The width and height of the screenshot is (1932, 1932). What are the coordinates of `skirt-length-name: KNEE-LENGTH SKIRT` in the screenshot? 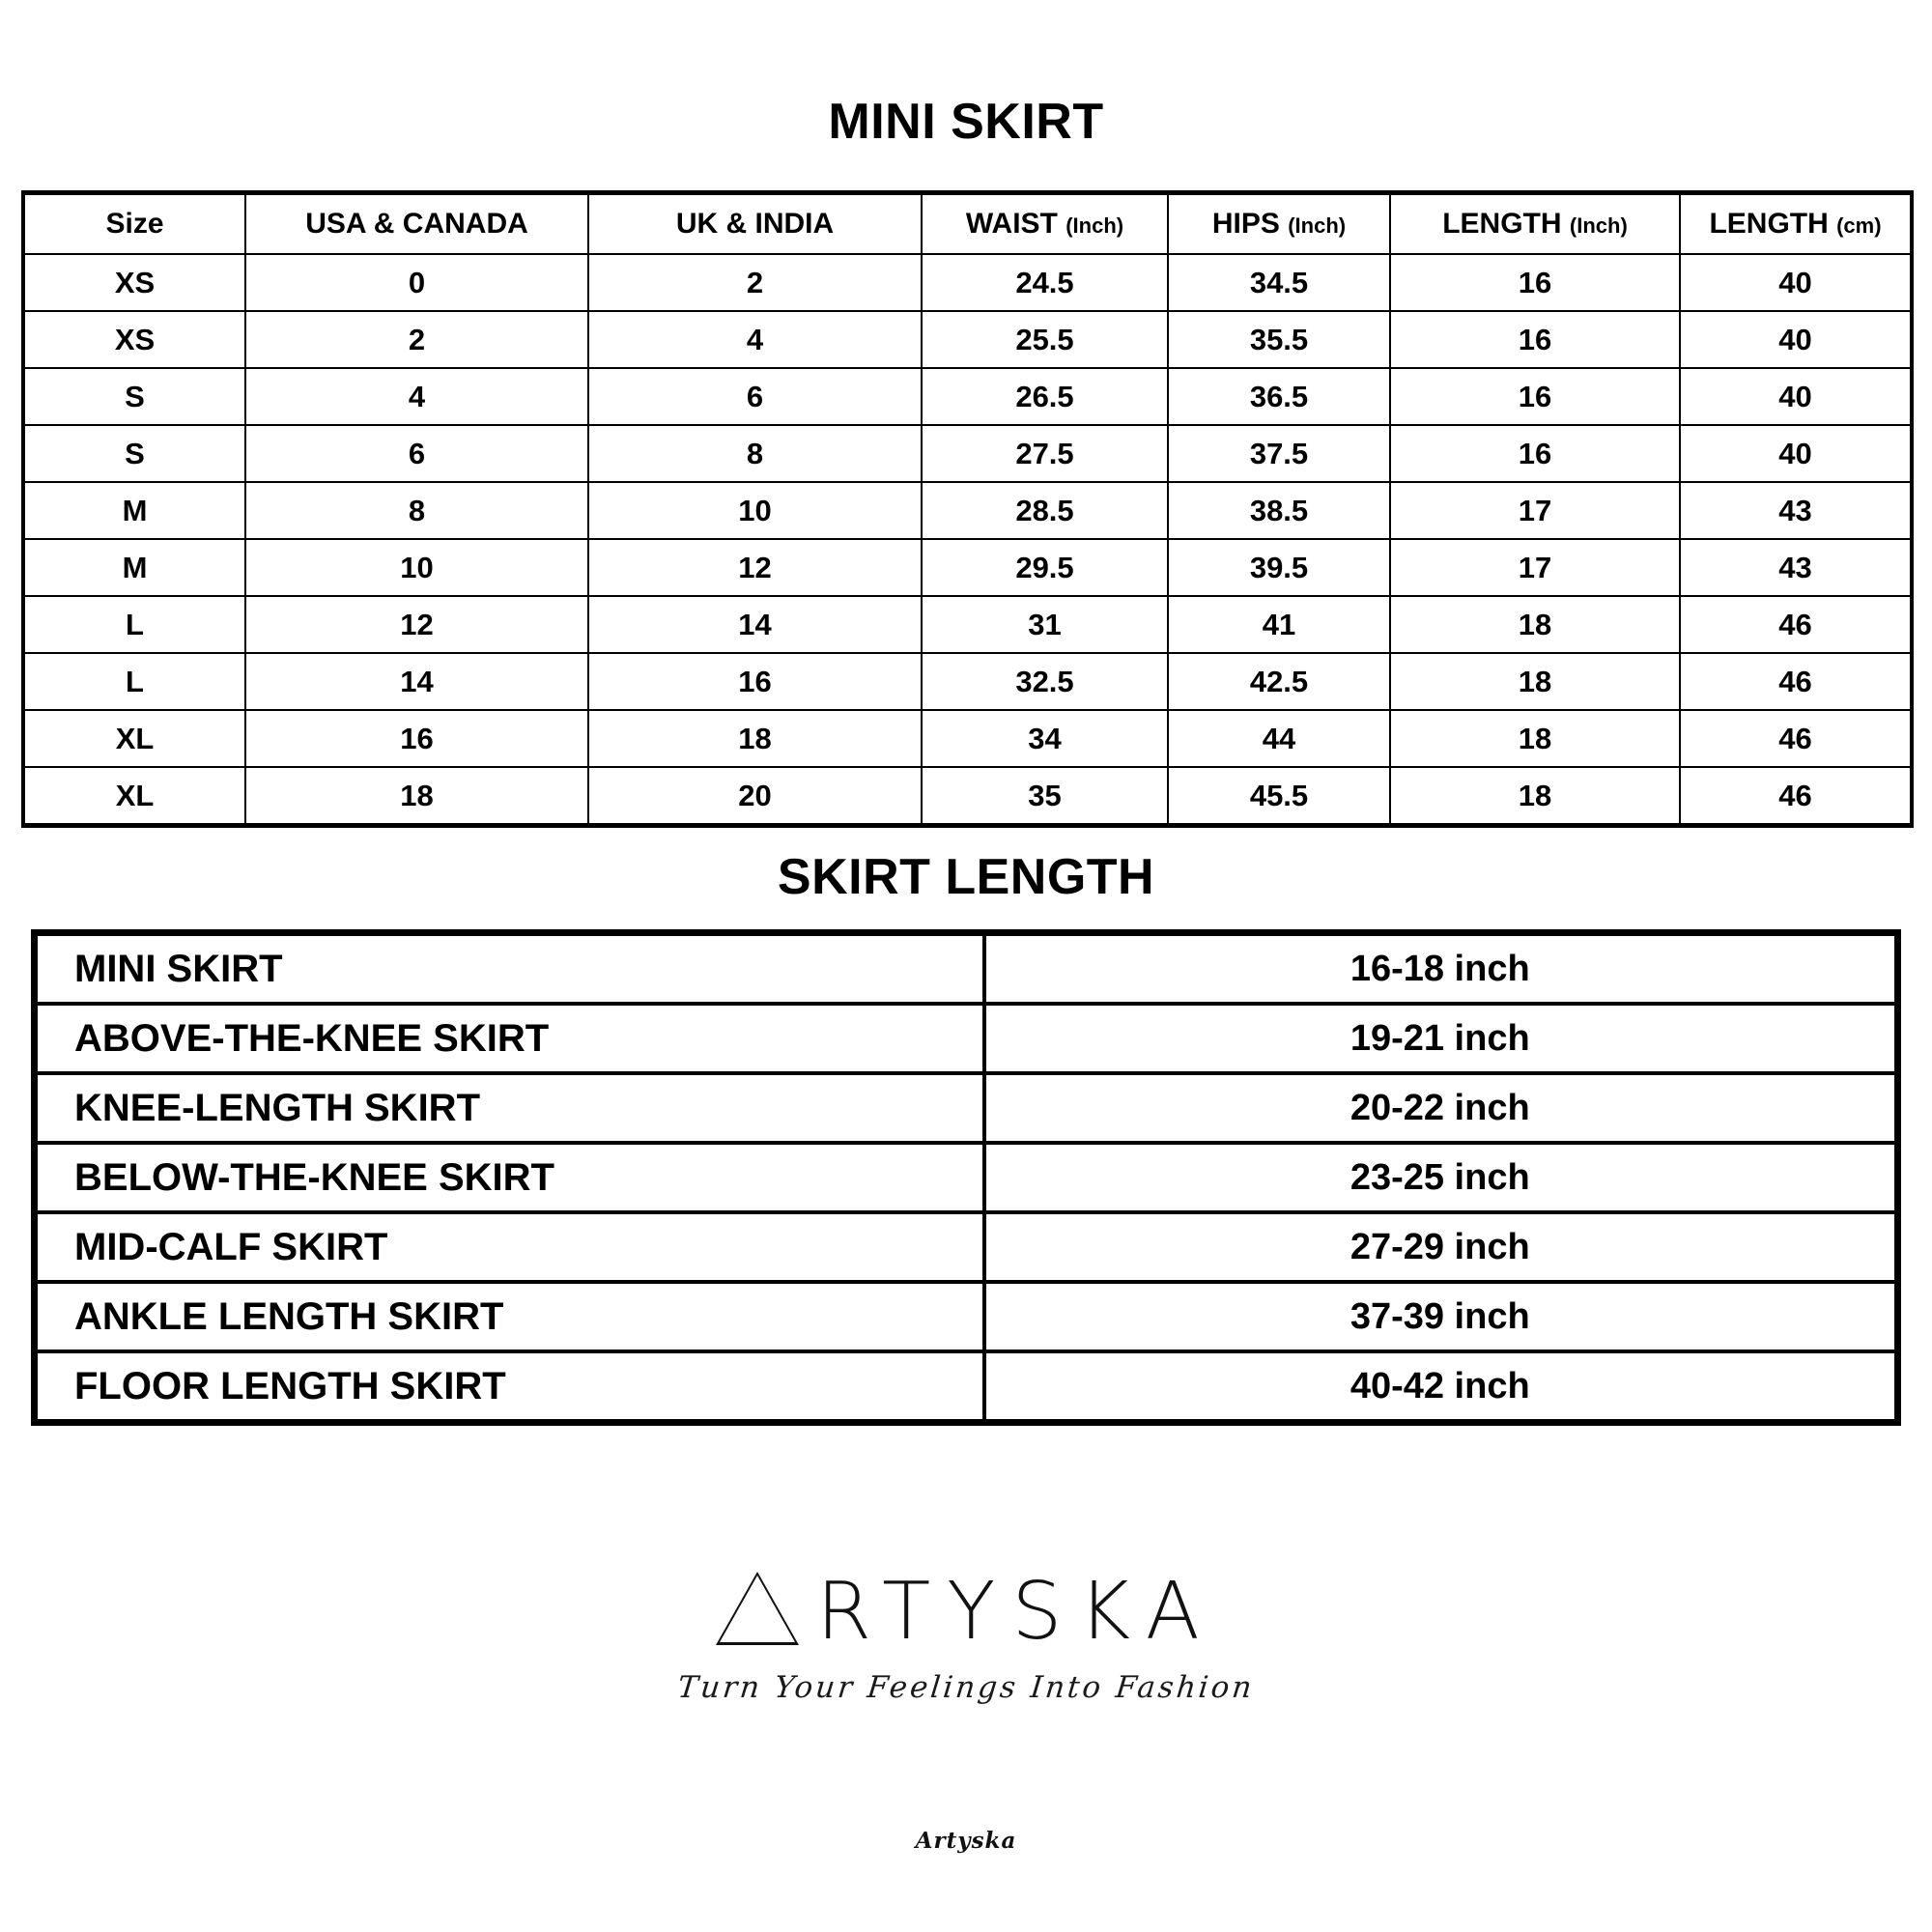 It's located at (508, 1108).